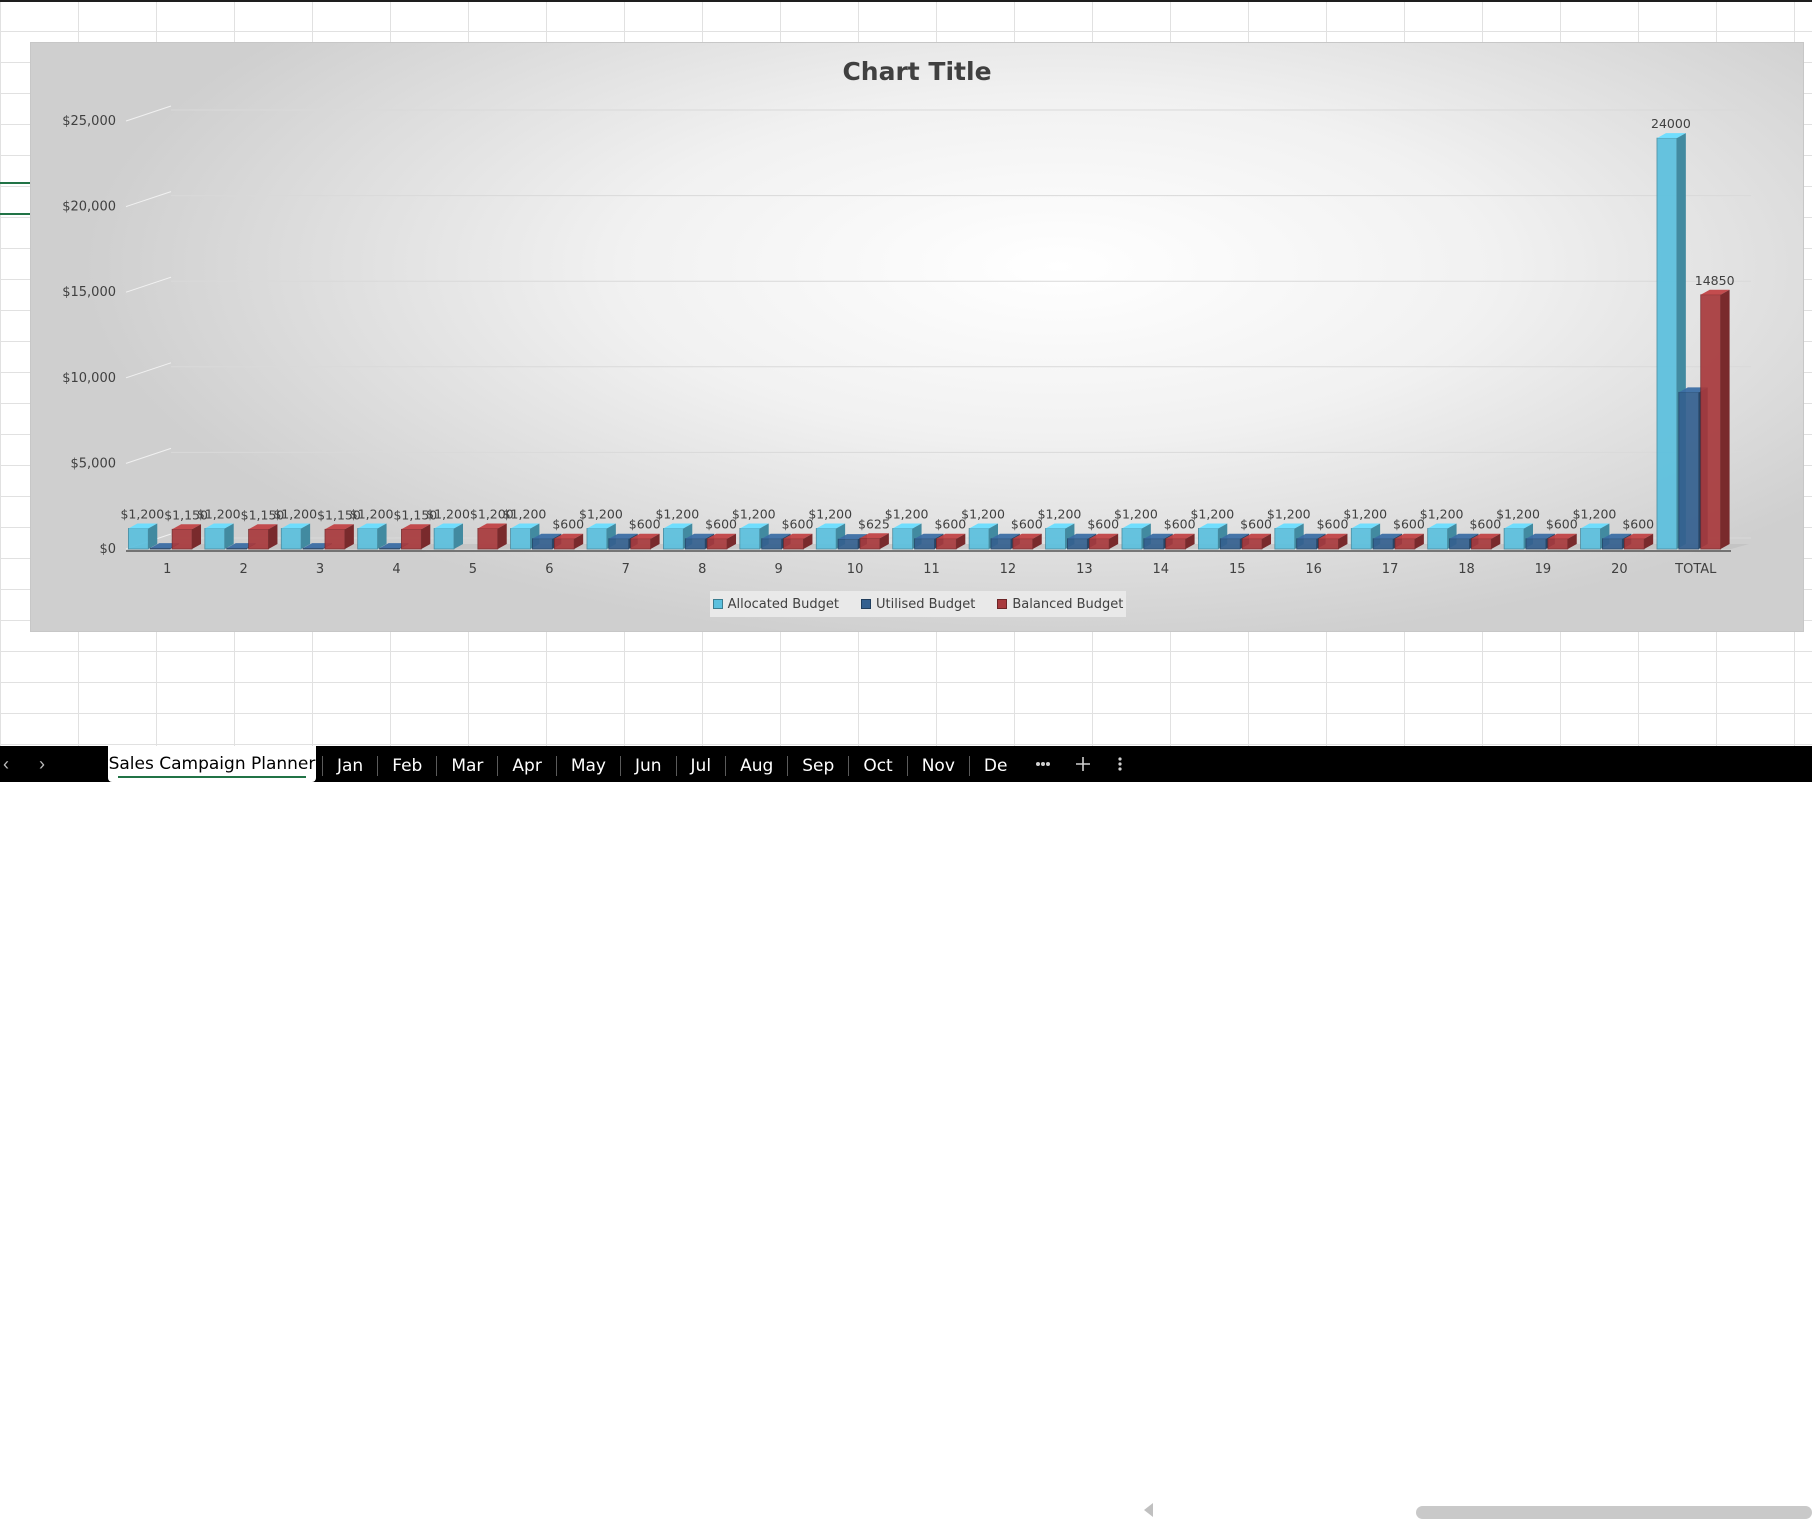 This screenshot has height=1519, width=1812. Describe the element at coordinates (700, 765) in the screenshot. I see `tab-jul: Jul` at that location.